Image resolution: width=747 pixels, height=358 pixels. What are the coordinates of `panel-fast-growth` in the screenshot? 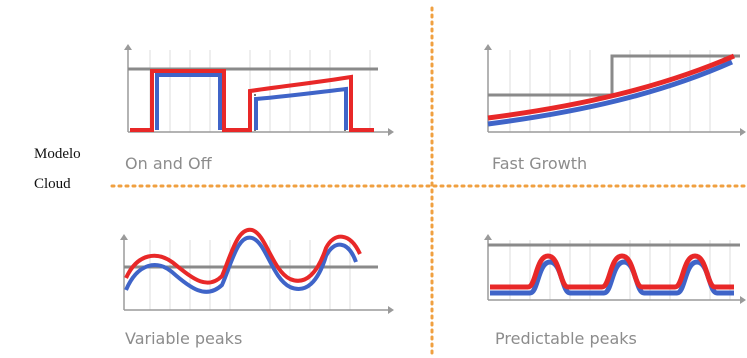 It's located at (615, 90).